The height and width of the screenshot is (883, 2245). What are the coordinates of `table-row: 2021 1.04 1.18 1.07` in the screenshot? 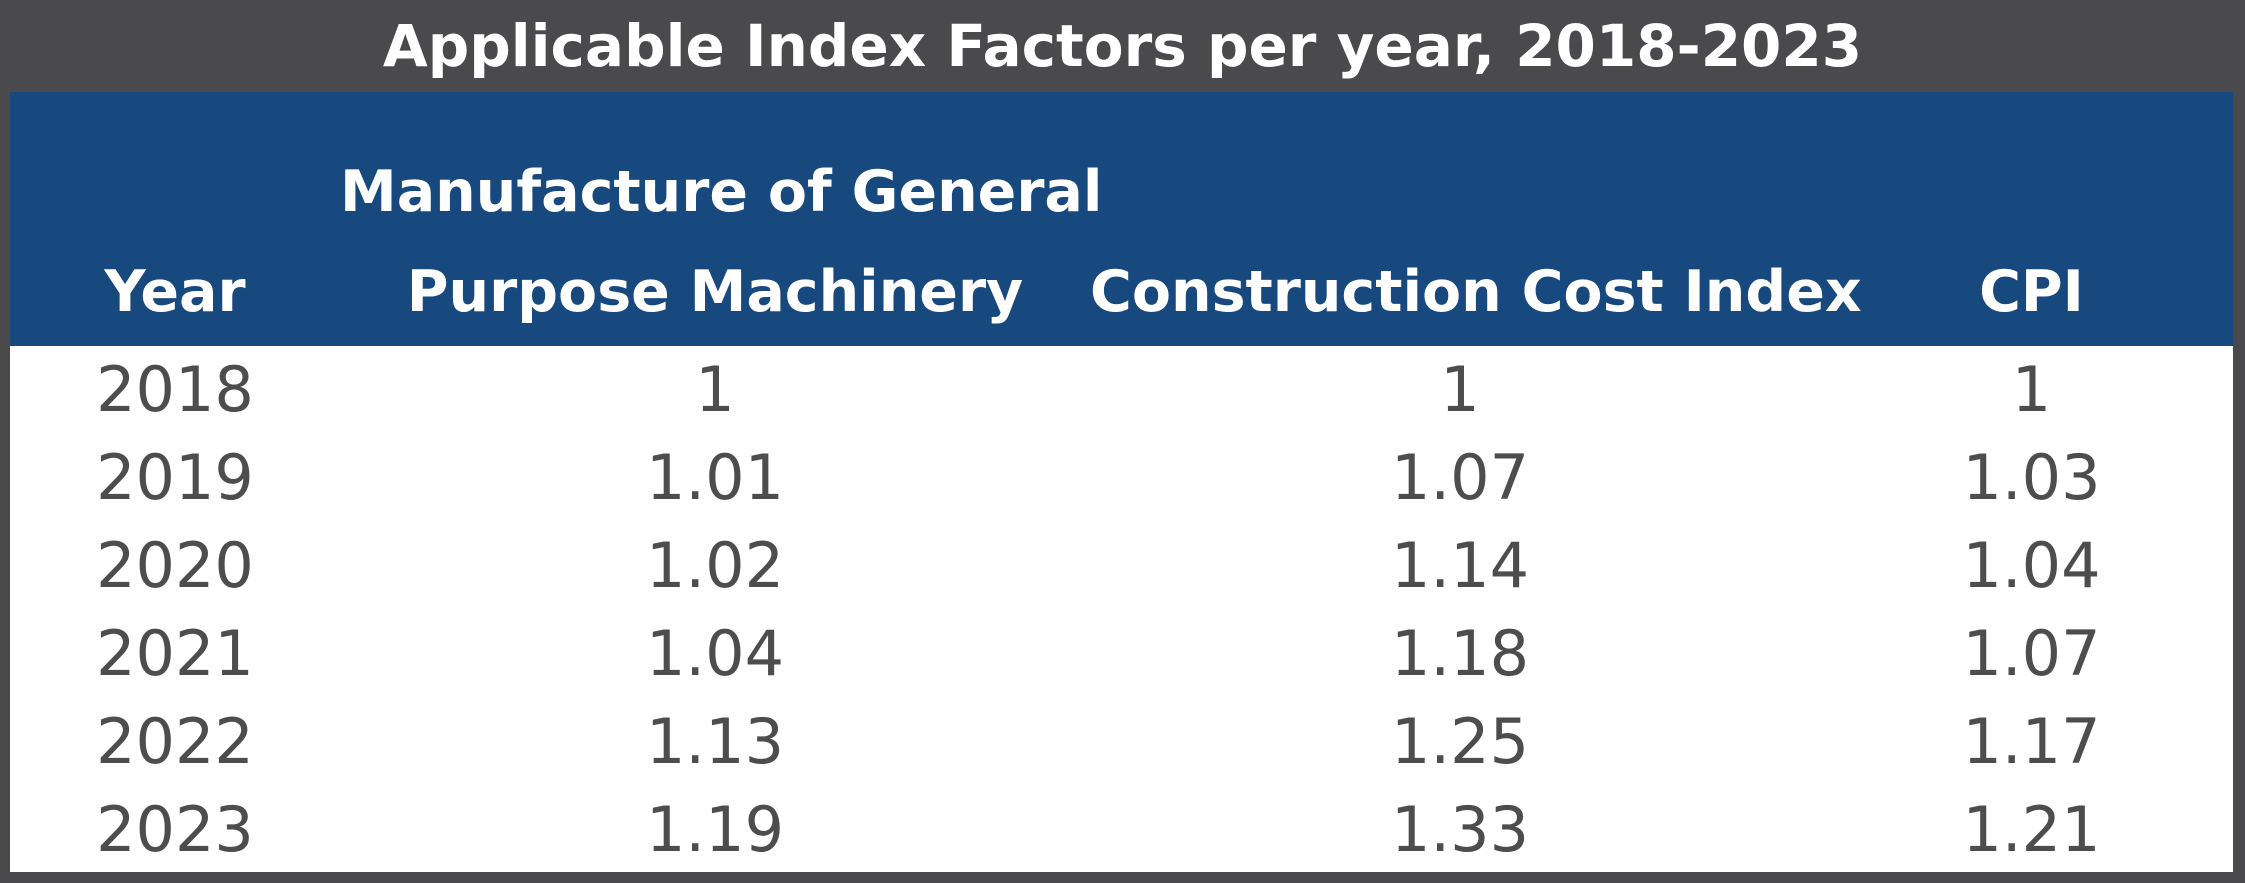 It's located at (1121, 654).